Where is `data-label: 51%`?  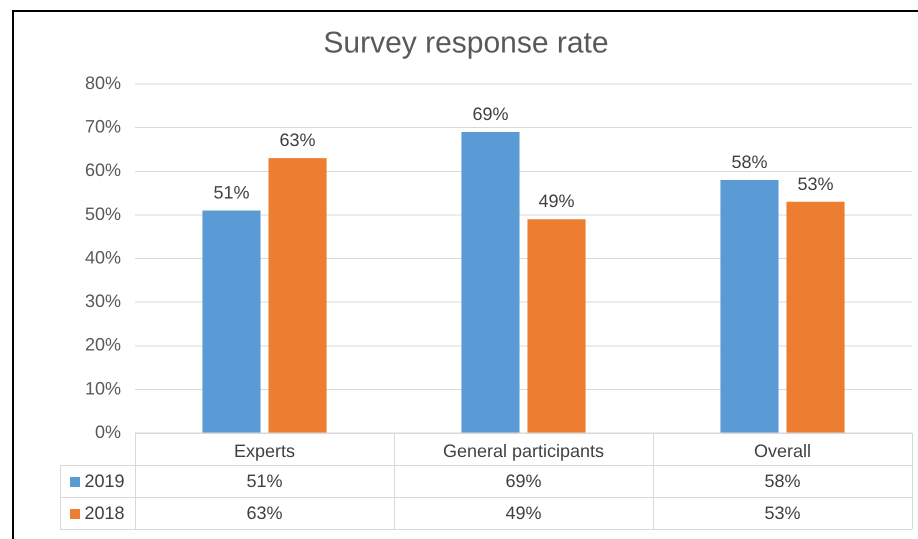 data-label: 51% is located at coordinates (264, 481).